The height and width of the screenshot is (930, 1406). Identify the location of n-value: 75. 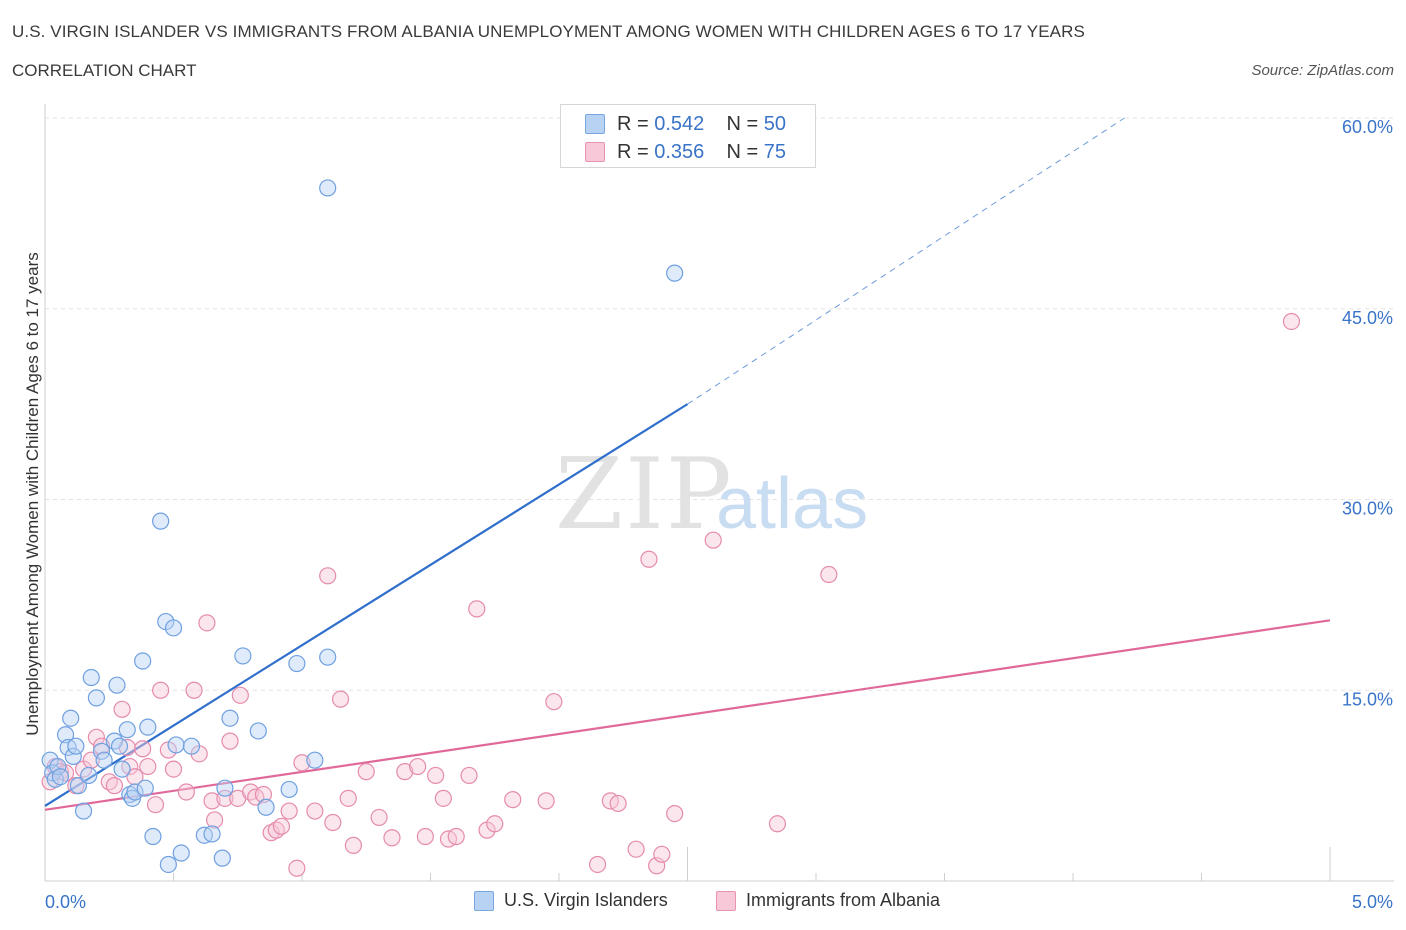
(775, 151).